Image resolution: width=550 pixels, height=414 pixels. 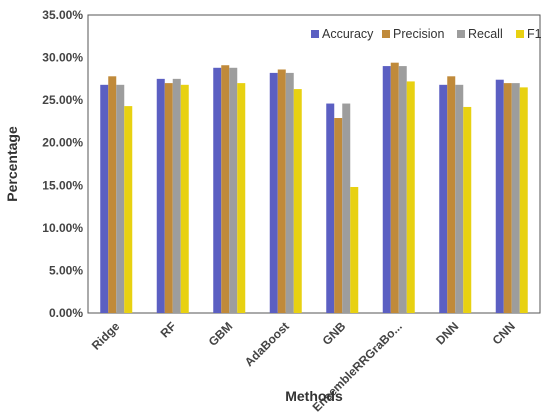 What do you see at coordinates (106, 336) in the screenshot?
I see `x-tick-label: Ridge` at bounding box center [106, 336].